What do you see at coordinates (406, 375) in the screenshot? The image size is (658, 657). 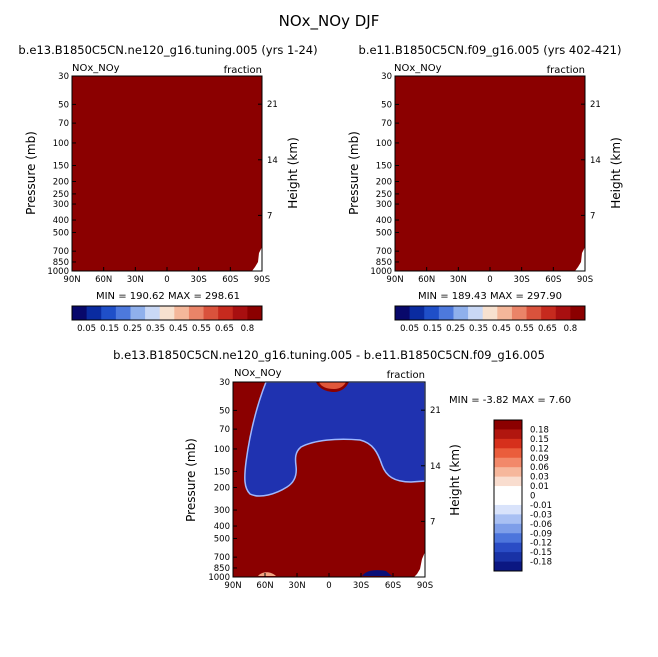 I see `panel-3-right-label: fraction` at bounding box center [406, 375].